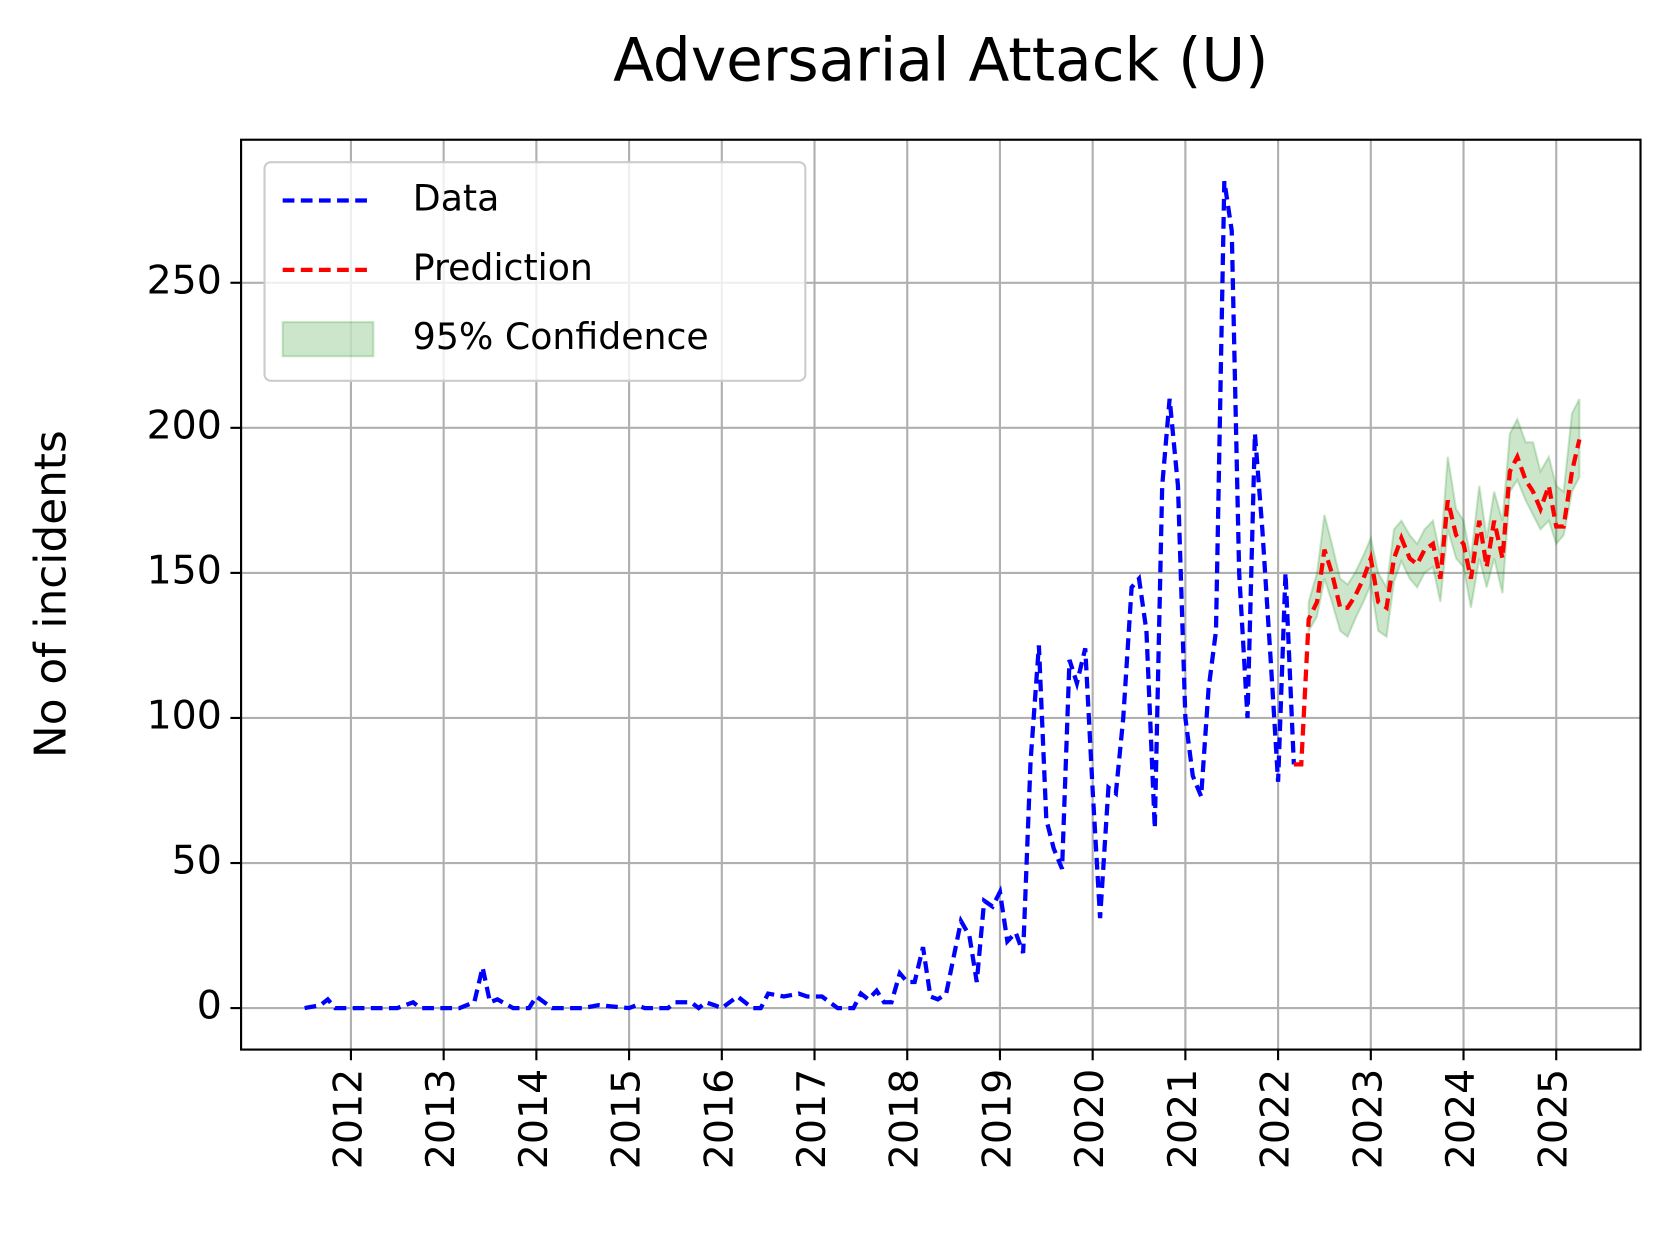 Image resolution: width=1664 pixels, height=1242 pixels. Describe the element at coordinates (184, 570) in the screenshot. I see `y-tick-label: 150` at that location.